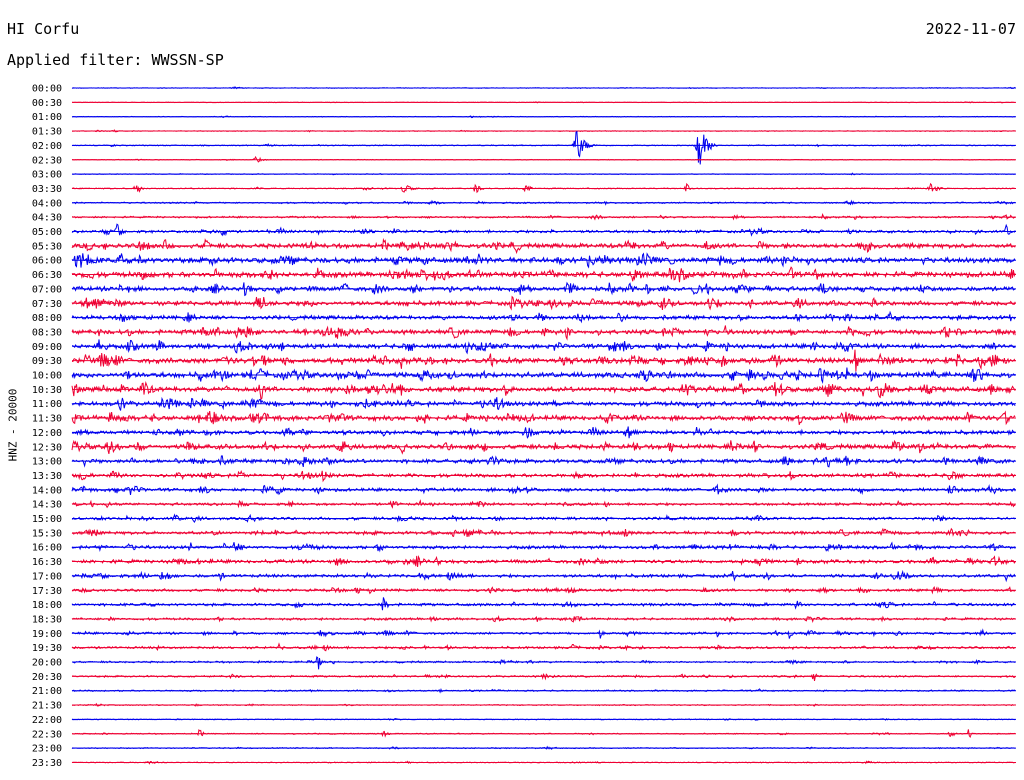  Describe the element at coordinates (47, 218) in the screenshot. I see `row-time-label: 04:30` at that location.